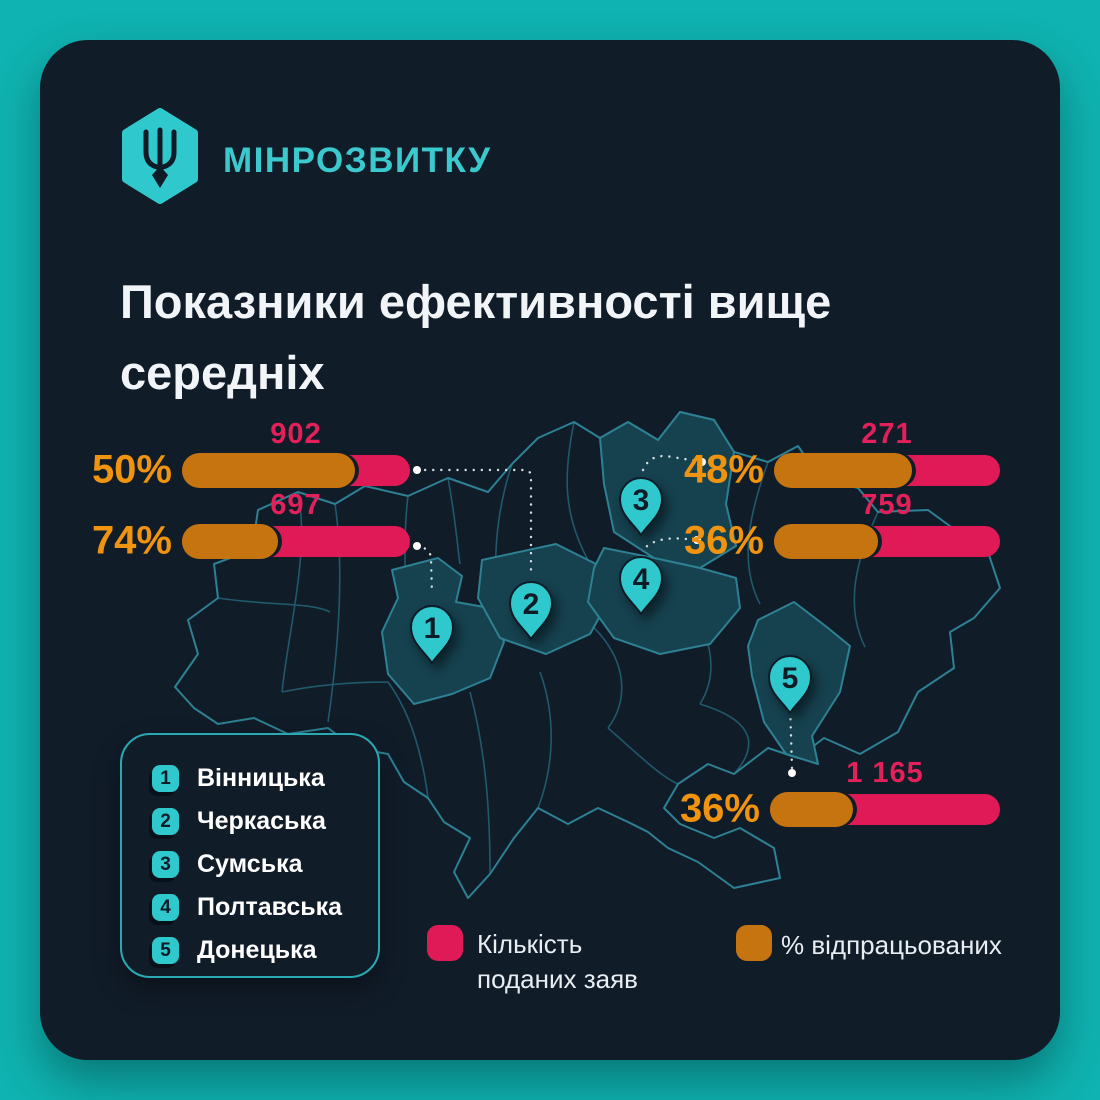 The width and height of the screenshot is (1100, 1100). What do you see at coordinates (531, 604) in the screenshot?
I see `pin-number: 2` at bounding box center [531, 604].